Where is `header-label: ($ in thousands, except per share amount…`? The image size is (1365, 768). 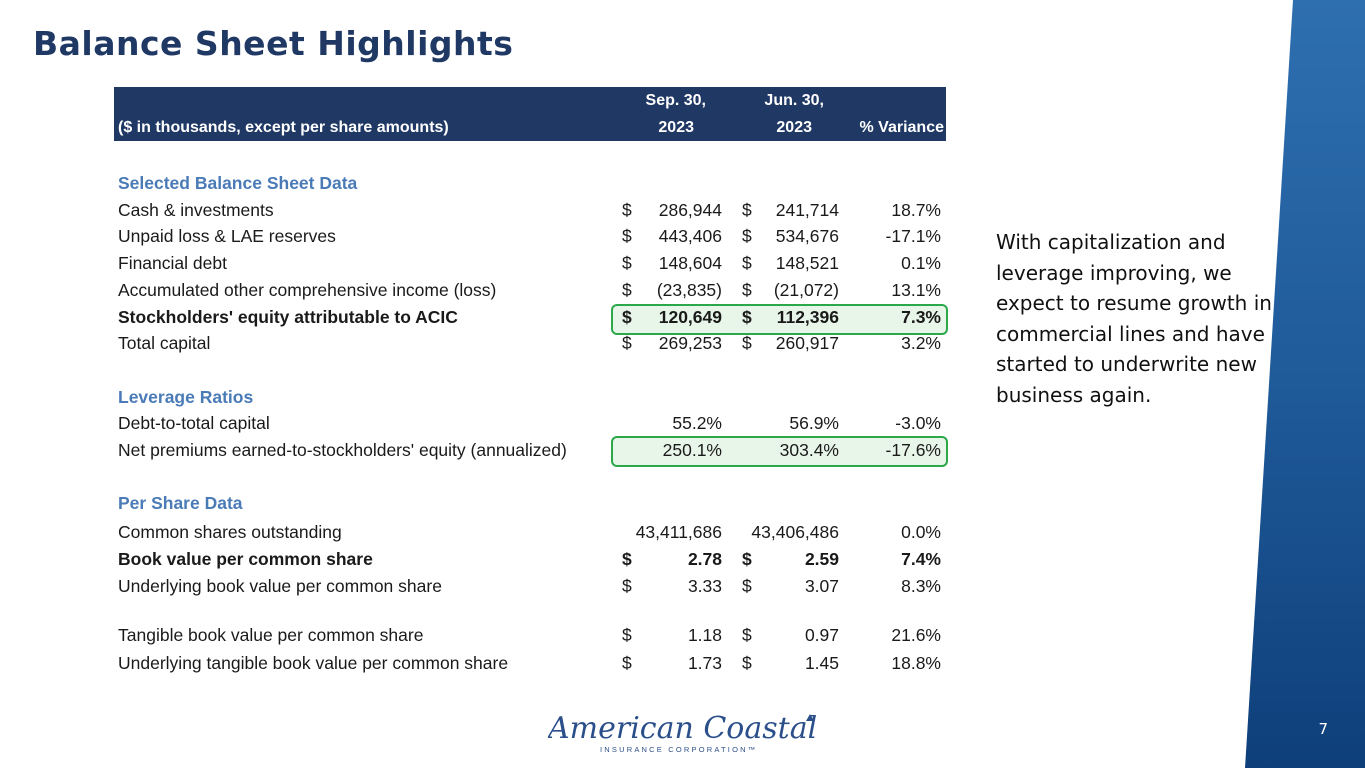 header-label: ($ in thousands, except per share amount… is located at coordinates (283, 127).